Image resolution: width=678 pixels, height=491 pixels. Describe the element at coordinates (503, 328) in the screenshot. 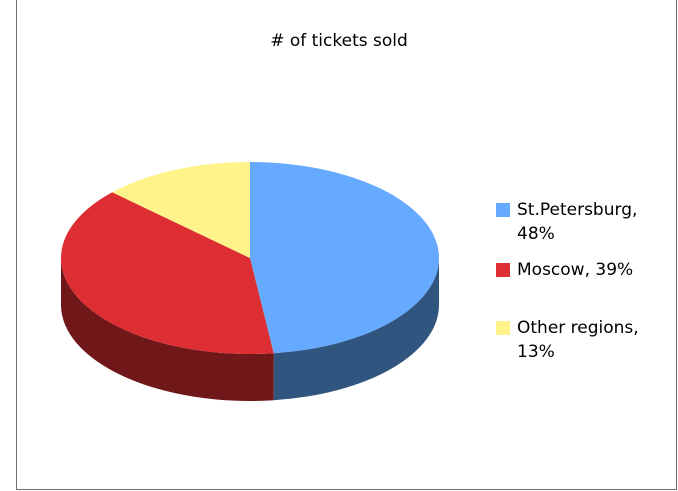

I see `legend-swatch-other-regions` at that location.